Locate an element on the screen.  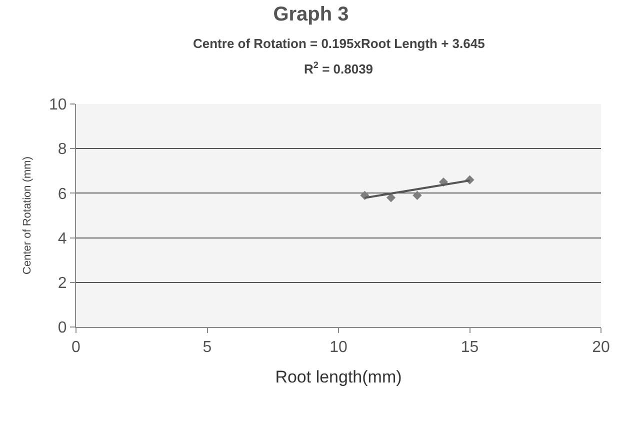
x-tick-label: 15 is located at coordinates (469, 347).